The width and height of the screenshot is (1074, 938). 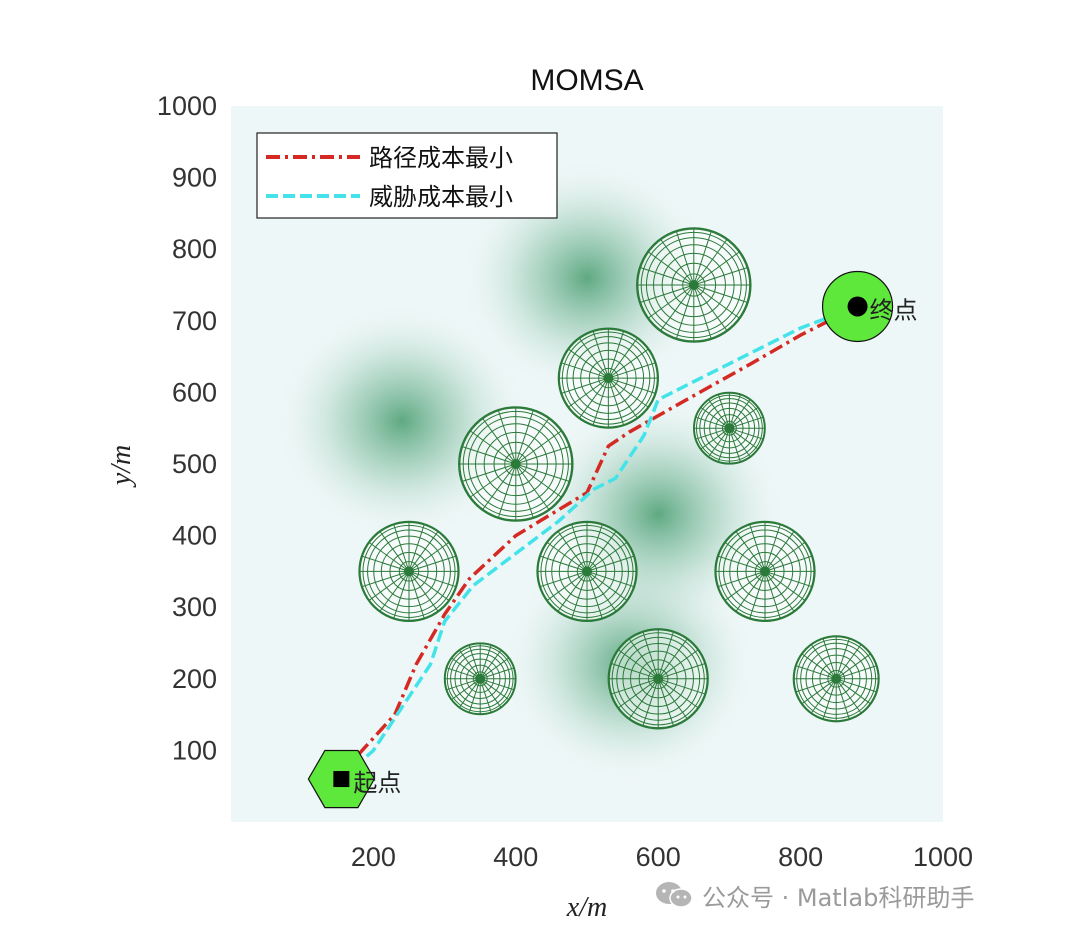 What do you see at coordinates (194, 249) in the screenshot?
I see `y-tick-label: 800` at bounding box center [194, 249].